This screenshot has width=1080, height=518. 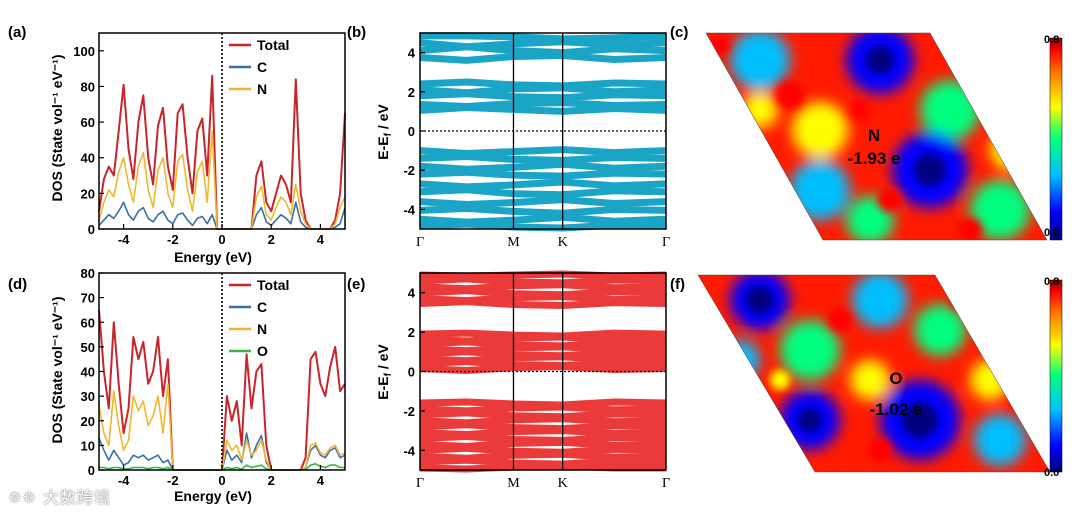 What do you see at coordinates (88, 322) in the screenshot?
I see `panel-d-ytick-label: 60` at bounding box center [88, 322].